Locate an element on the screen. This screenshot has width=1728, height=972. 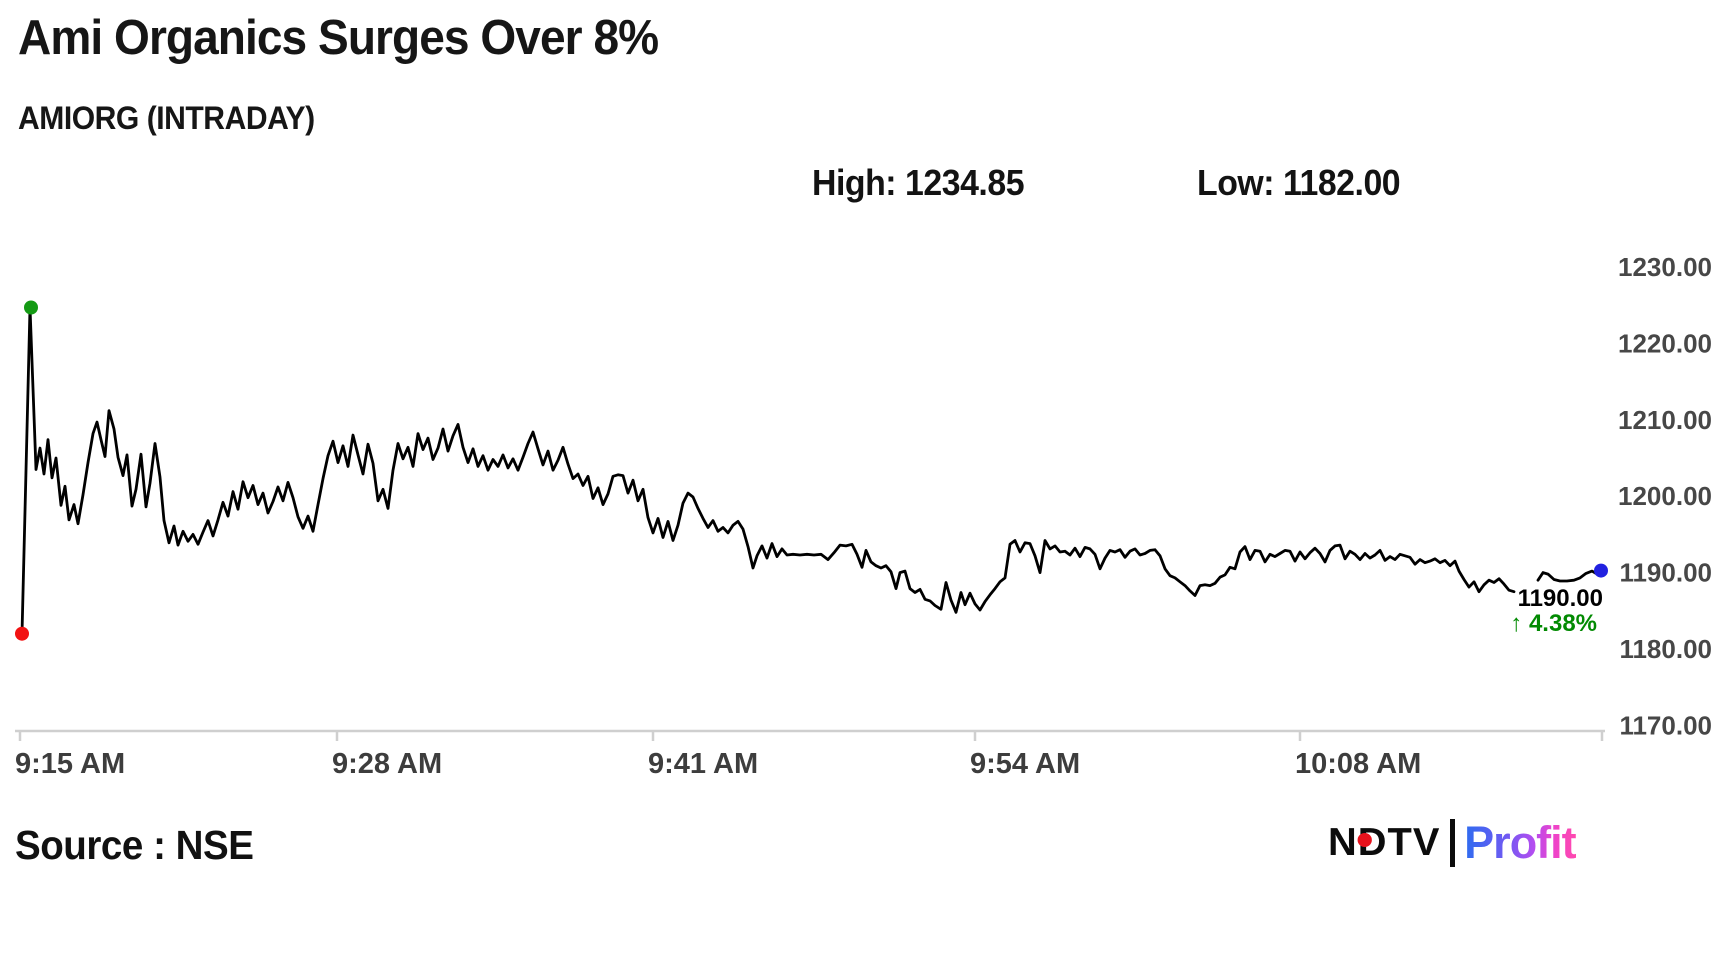
x-axis-label: 9:15 AM is located at coordinates (70, 764).